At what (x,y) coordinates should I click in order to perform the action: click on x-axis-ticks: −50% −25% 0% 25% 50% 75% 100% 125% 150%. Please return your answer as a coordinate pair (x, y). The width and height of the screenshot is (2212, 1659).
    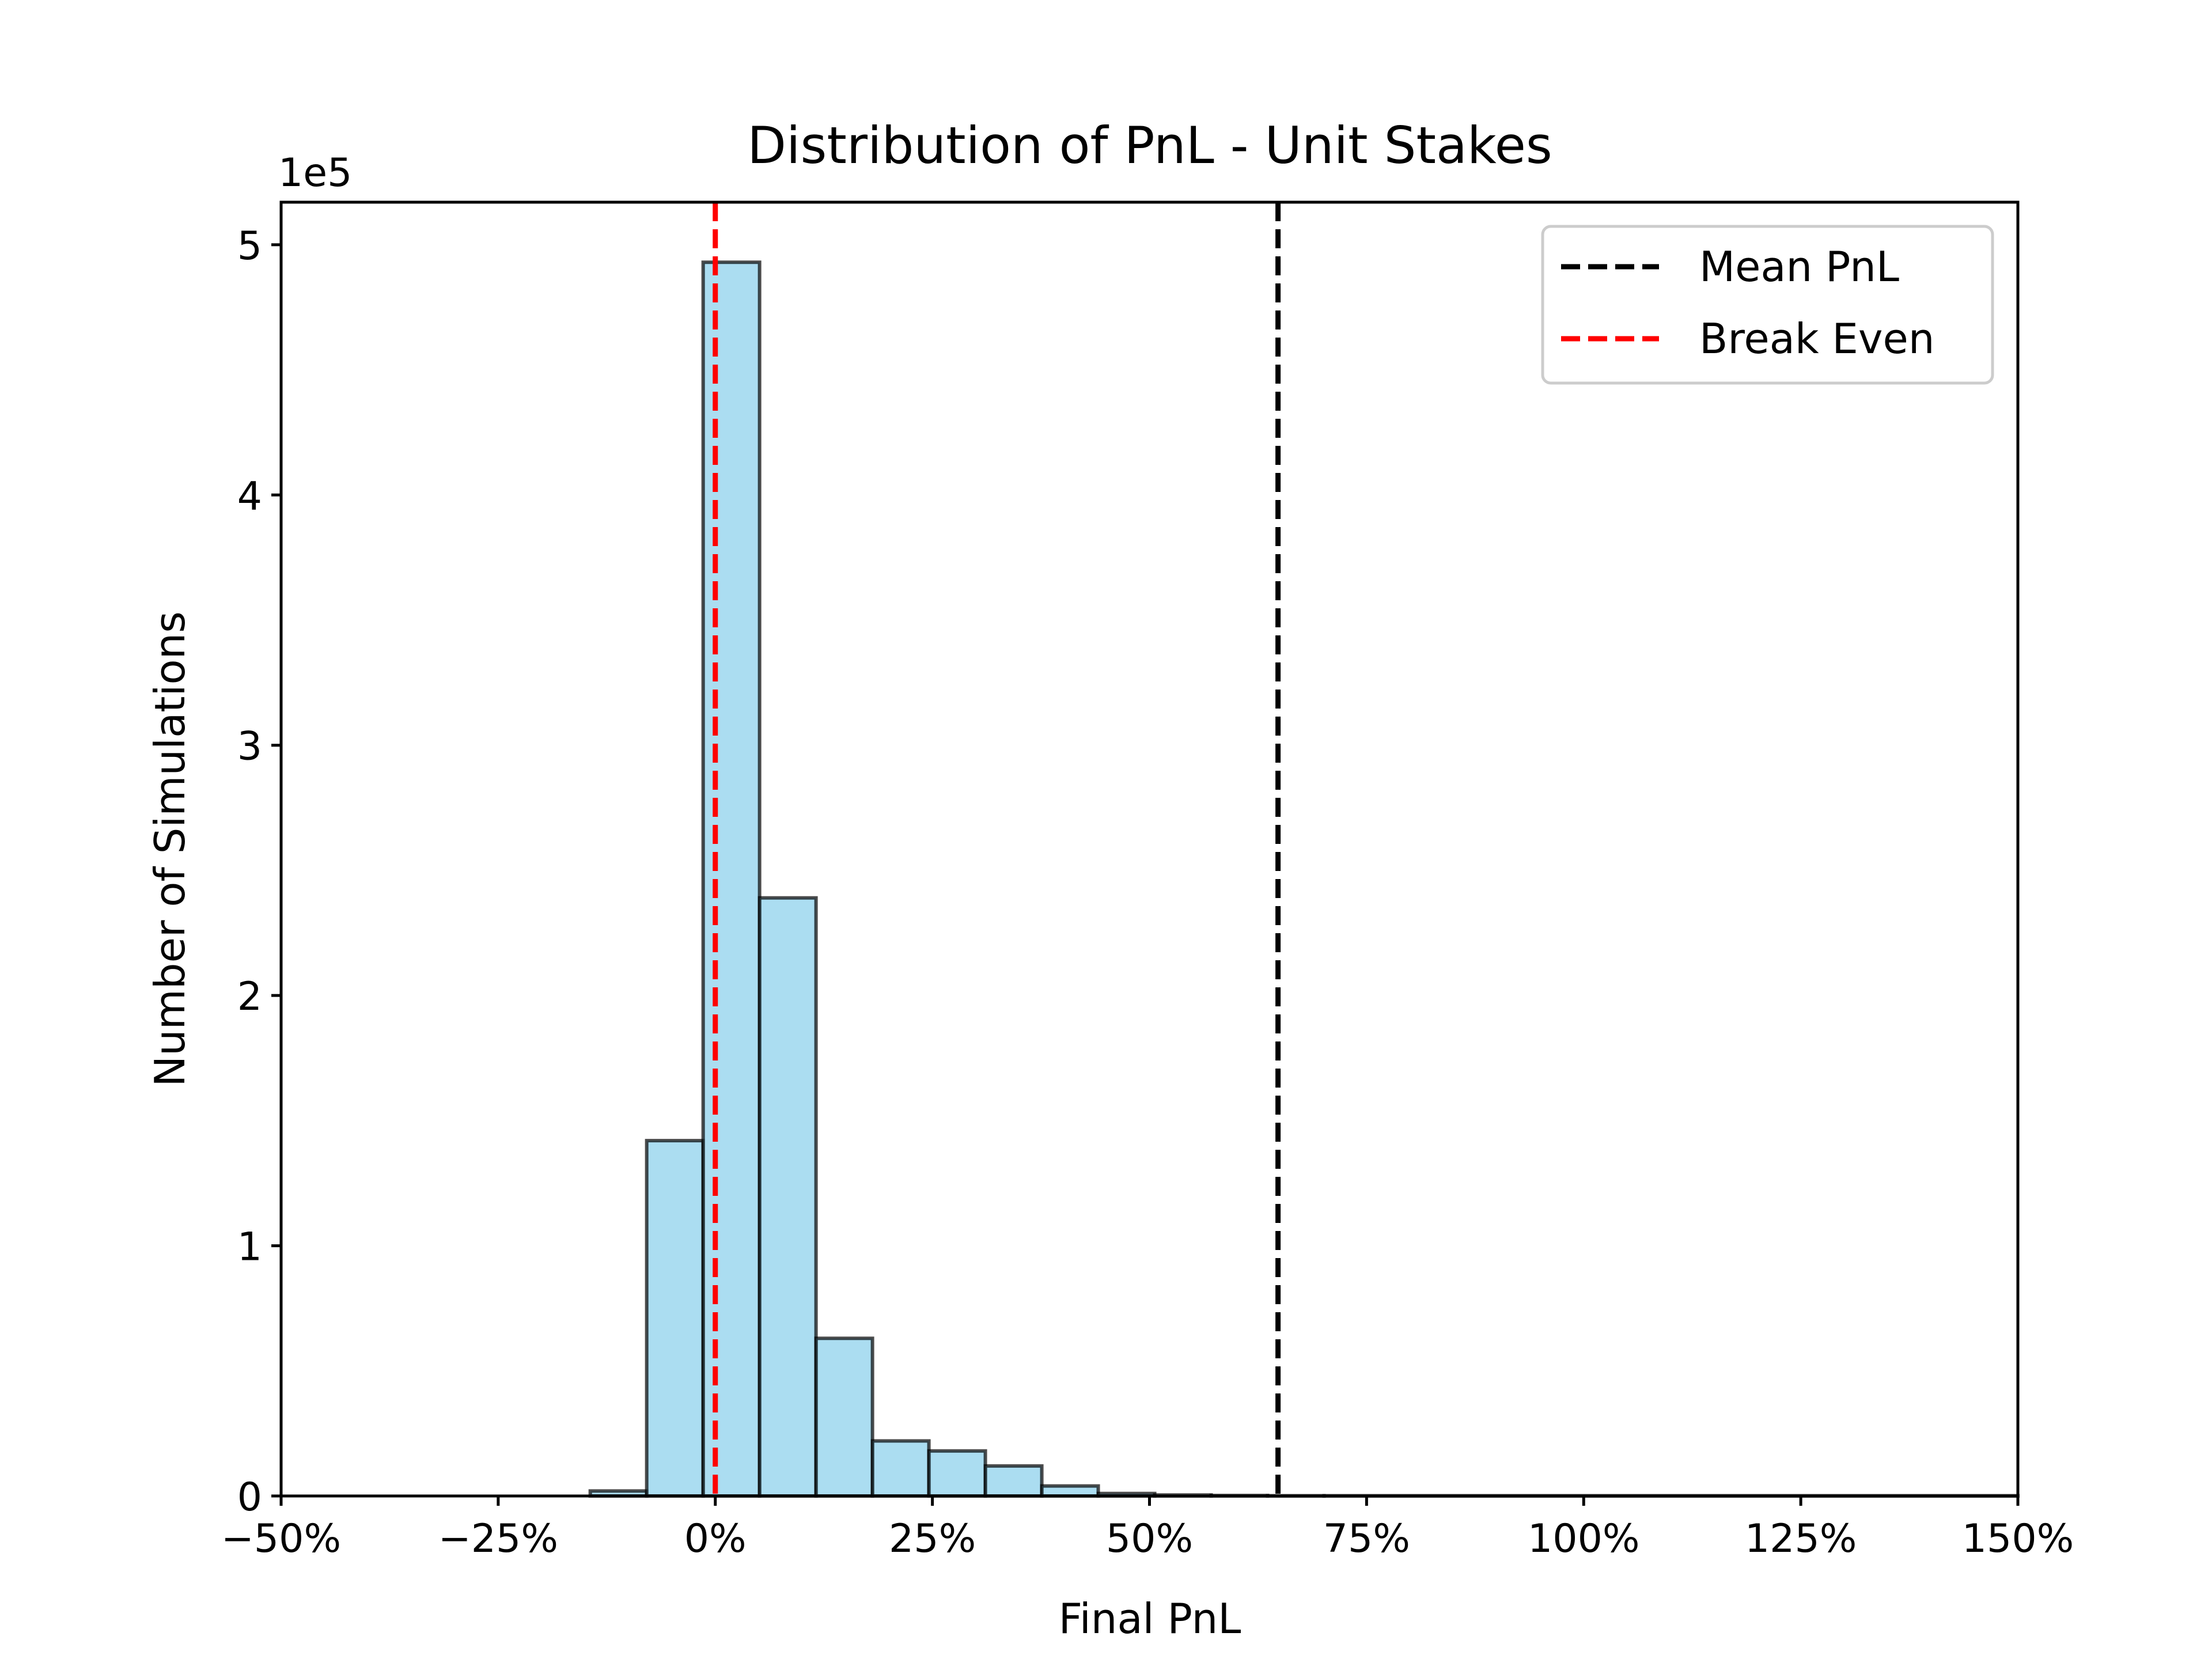
    Looking at the image, I should click on (1147, 1529).